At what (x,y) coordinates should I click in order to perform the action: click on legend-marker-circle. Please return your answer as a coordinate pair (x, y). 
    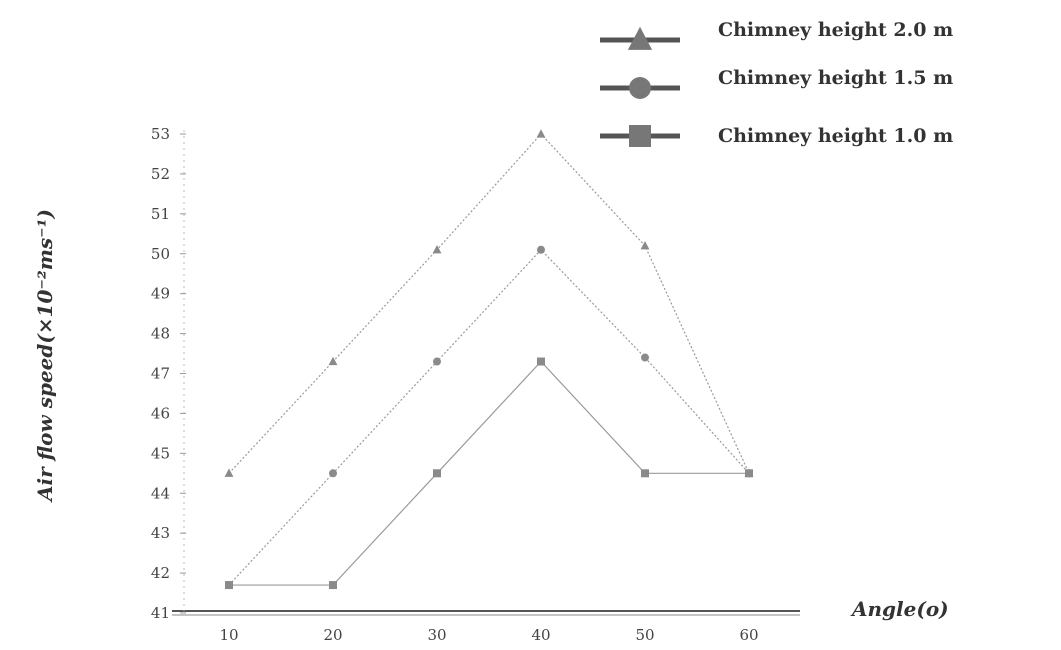
    Looking at the image, I should click on (640, 88).